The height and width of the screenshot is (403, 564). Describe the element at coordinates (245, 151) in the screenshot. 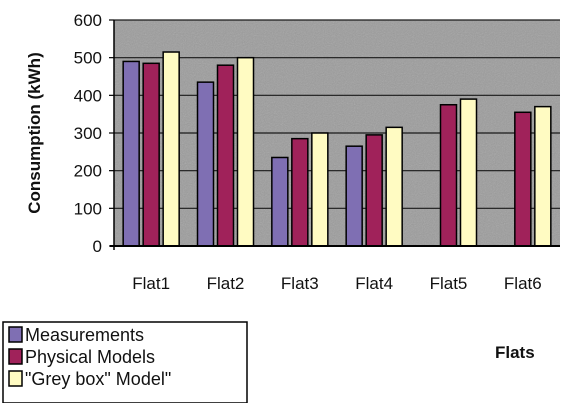

I see `bar-greyboxmodel-flat2` at that location.